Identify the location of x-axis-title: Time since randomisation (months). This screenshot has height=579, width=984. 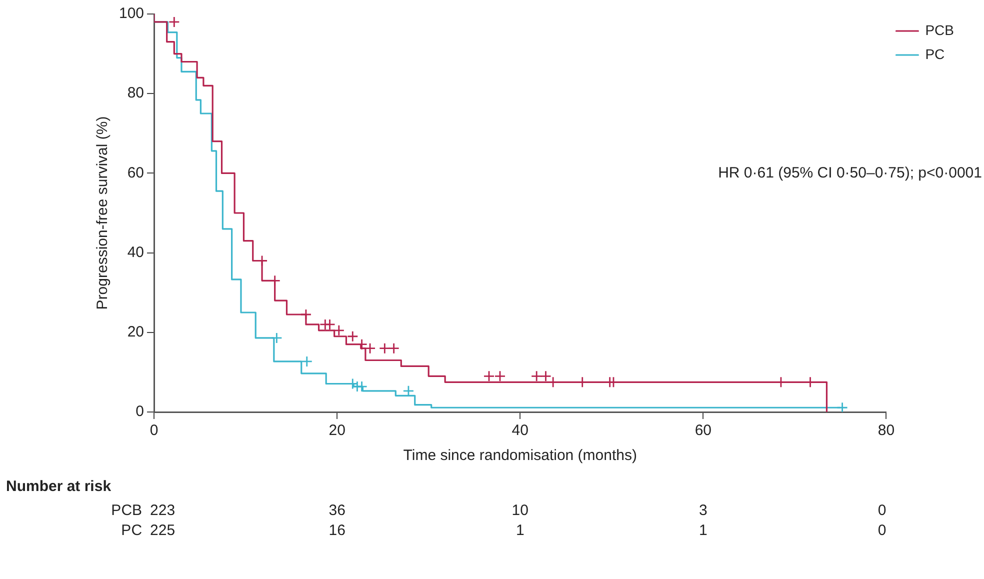
(520, 455).